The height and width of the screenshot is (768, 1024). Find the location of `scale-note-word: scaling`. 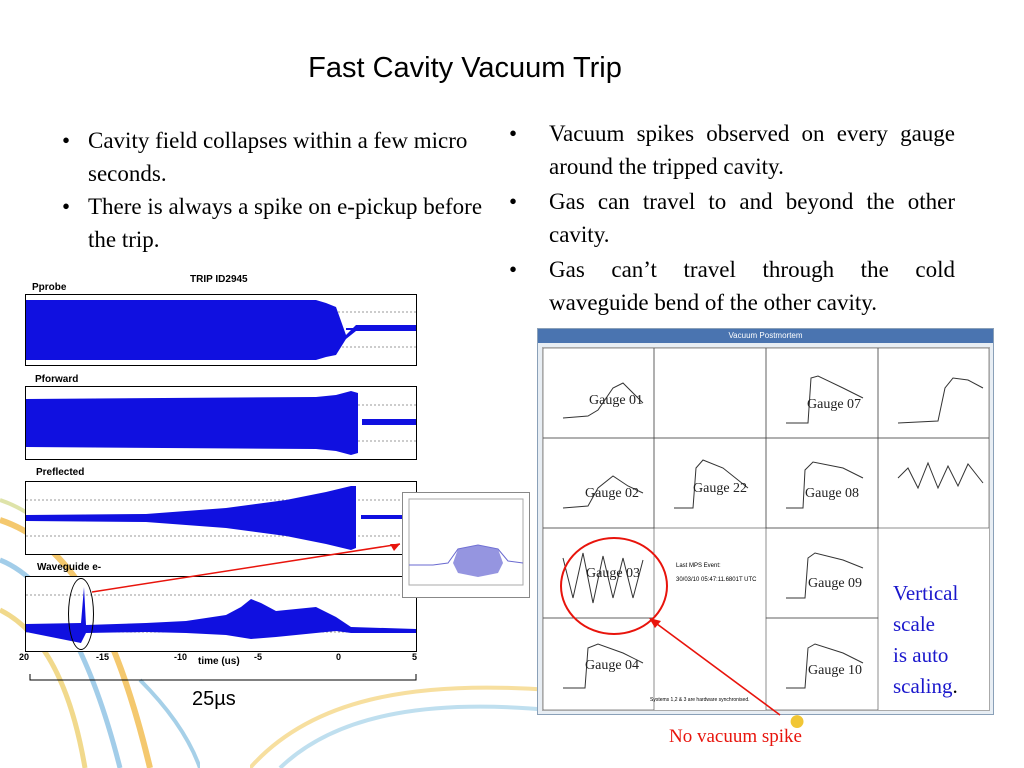

scale-note-word: scaling is located at coordinates (923, 686).